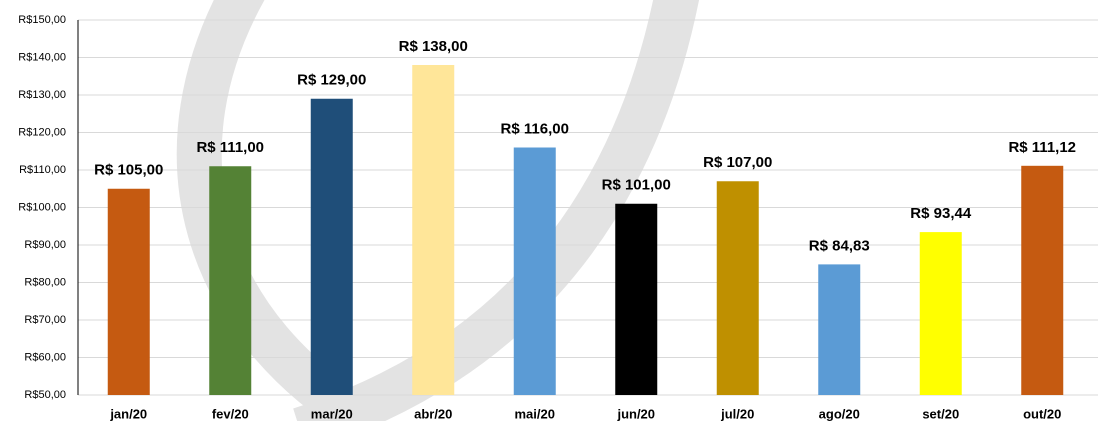  Describe the element at coordinates (45, 320) in the screenshot. I see `y-tick-label: R$70,00` at that location.